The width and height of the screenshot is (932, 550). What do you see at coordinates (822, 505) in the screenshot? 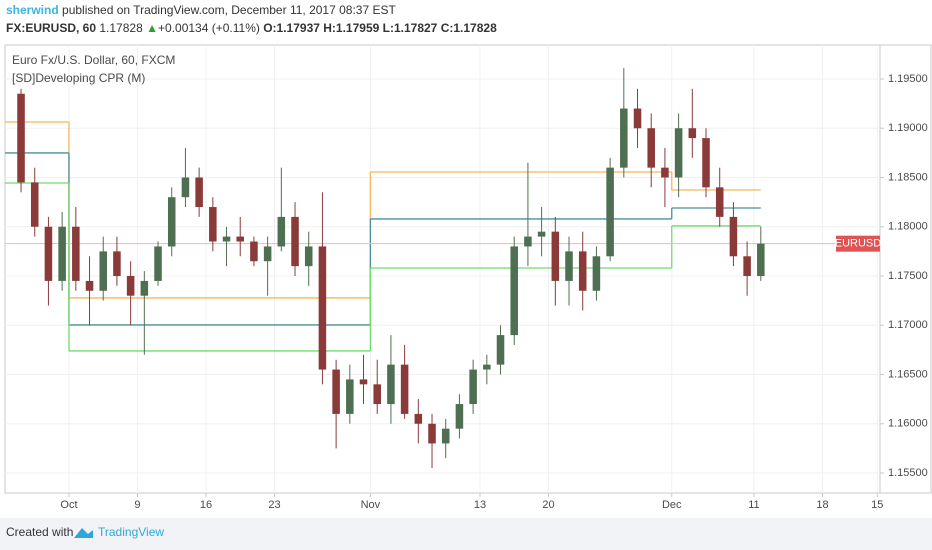
I see `x-tick-label: 18` at bounding box center [822, 505].